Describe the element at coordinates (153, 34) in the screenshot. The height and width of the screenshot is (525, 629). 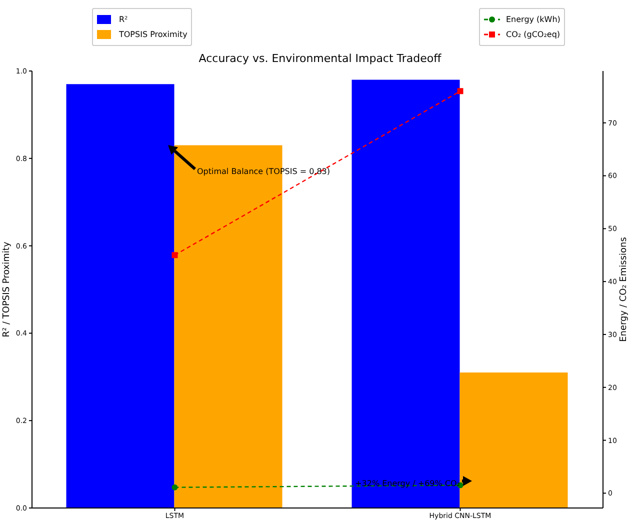
I see `legend-label: TOPSIS Proximity` at that location.